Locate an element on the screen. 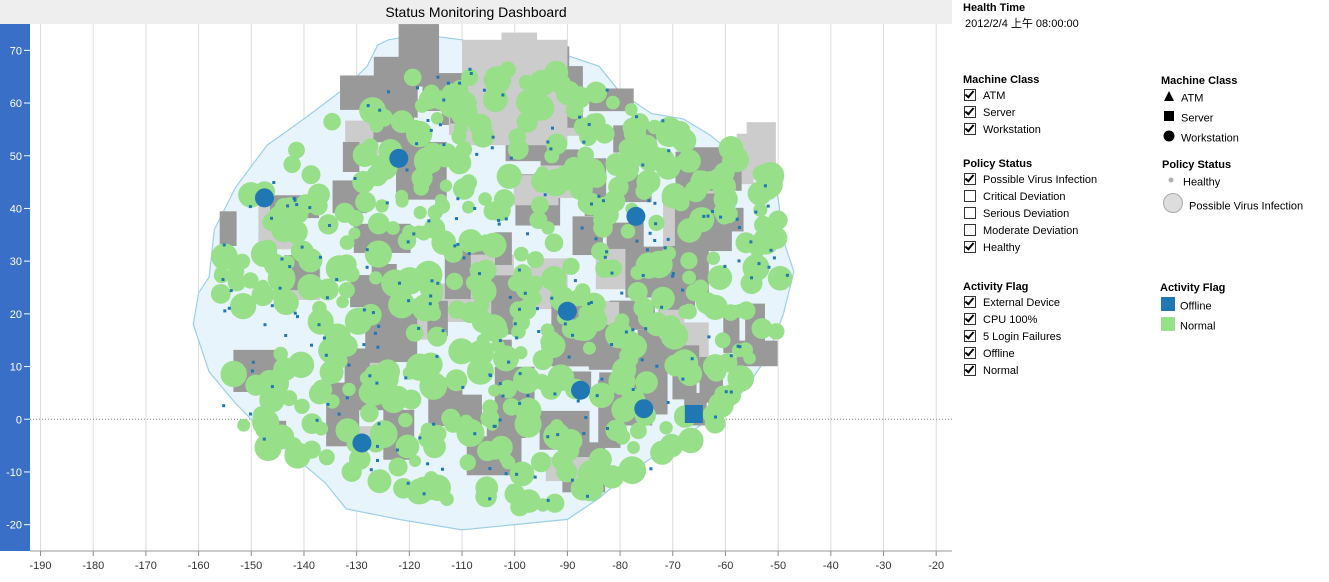  filter-offline: Offline is located at coordinates (989, 355).